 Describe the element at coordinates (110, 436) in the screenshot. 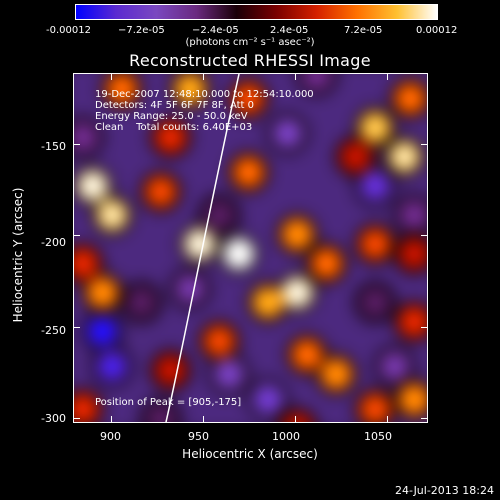

I see `x-tick-label: 900` at that location.